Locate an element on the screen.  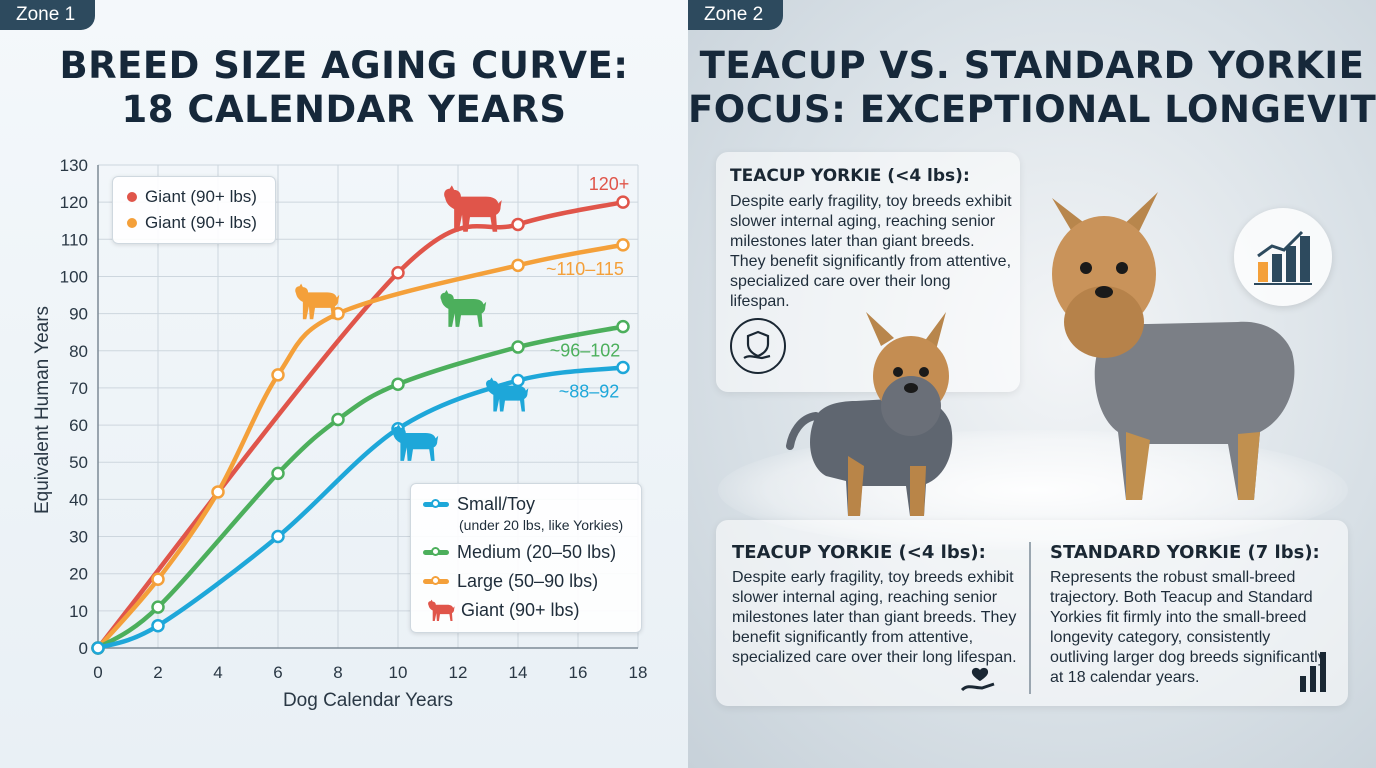
y-tick-label: 0 is located at coordinates (83, 648).